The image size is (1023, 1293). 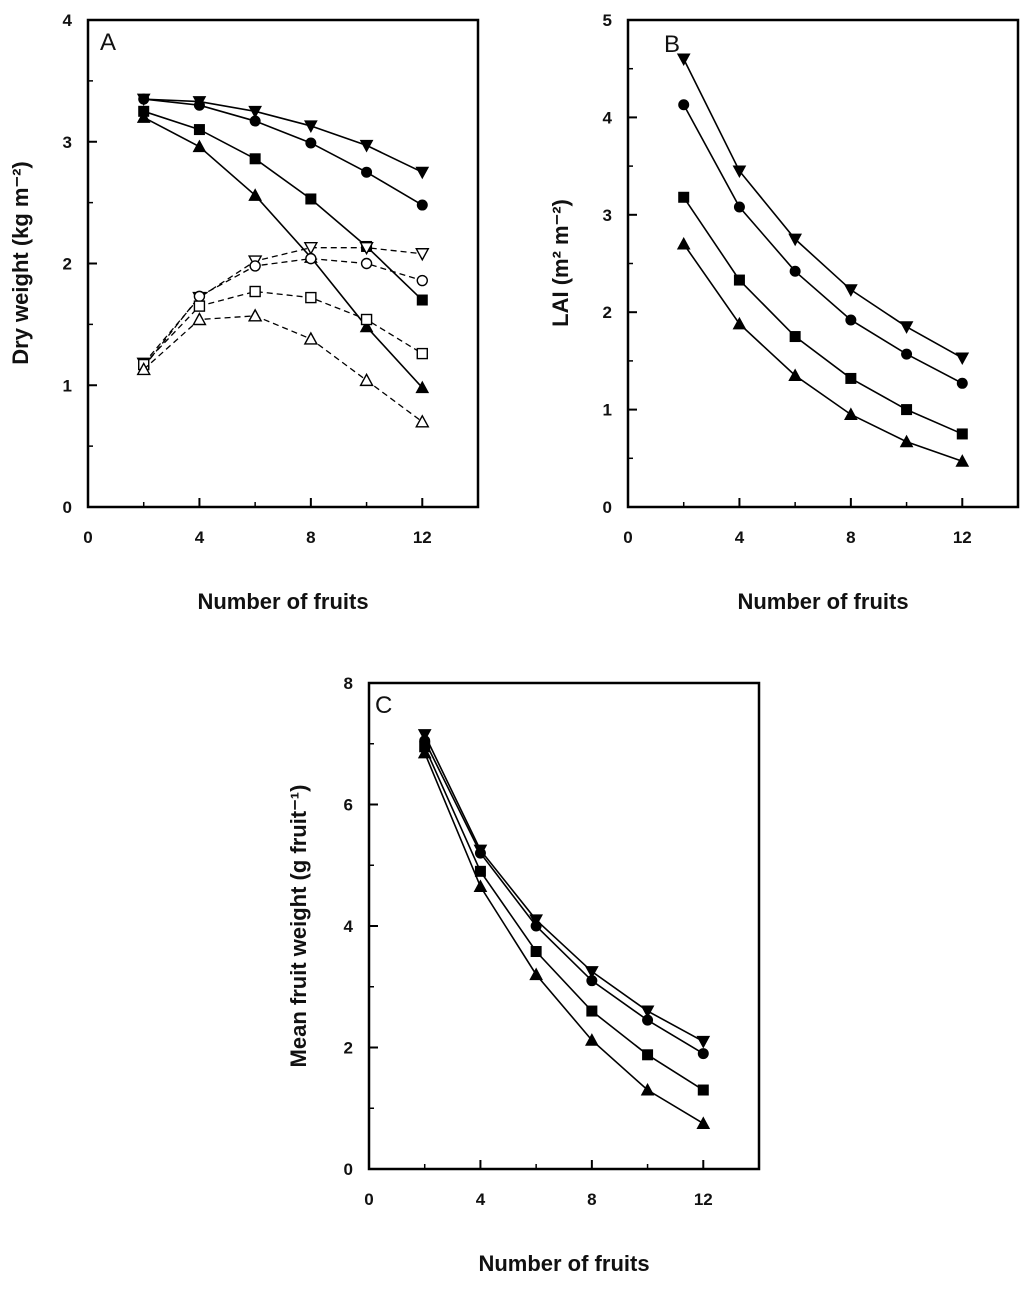 What do you see at coordinates (348, 805) in the screenshot?
I see `y-tick-label: 6` at bounding box center [348, 805].